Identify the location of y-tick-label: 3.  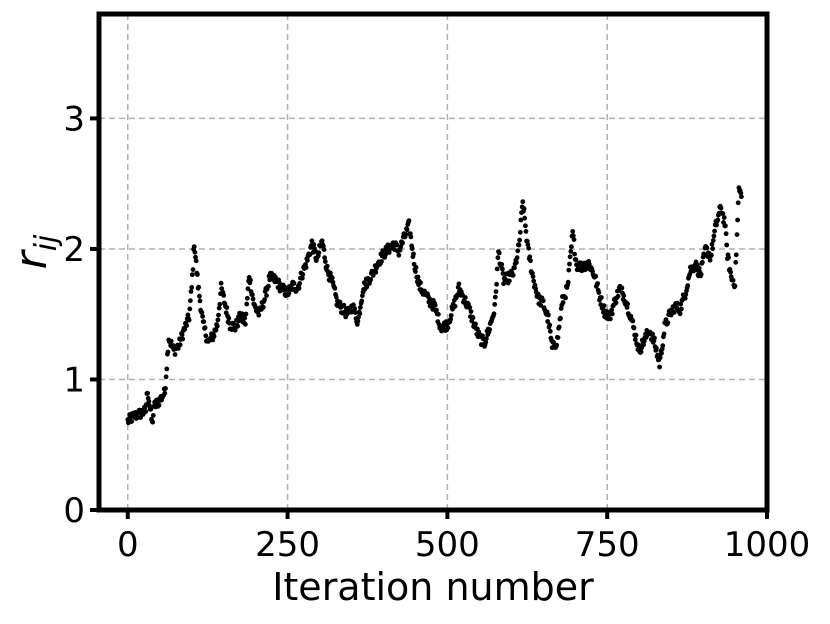
(74, 119).